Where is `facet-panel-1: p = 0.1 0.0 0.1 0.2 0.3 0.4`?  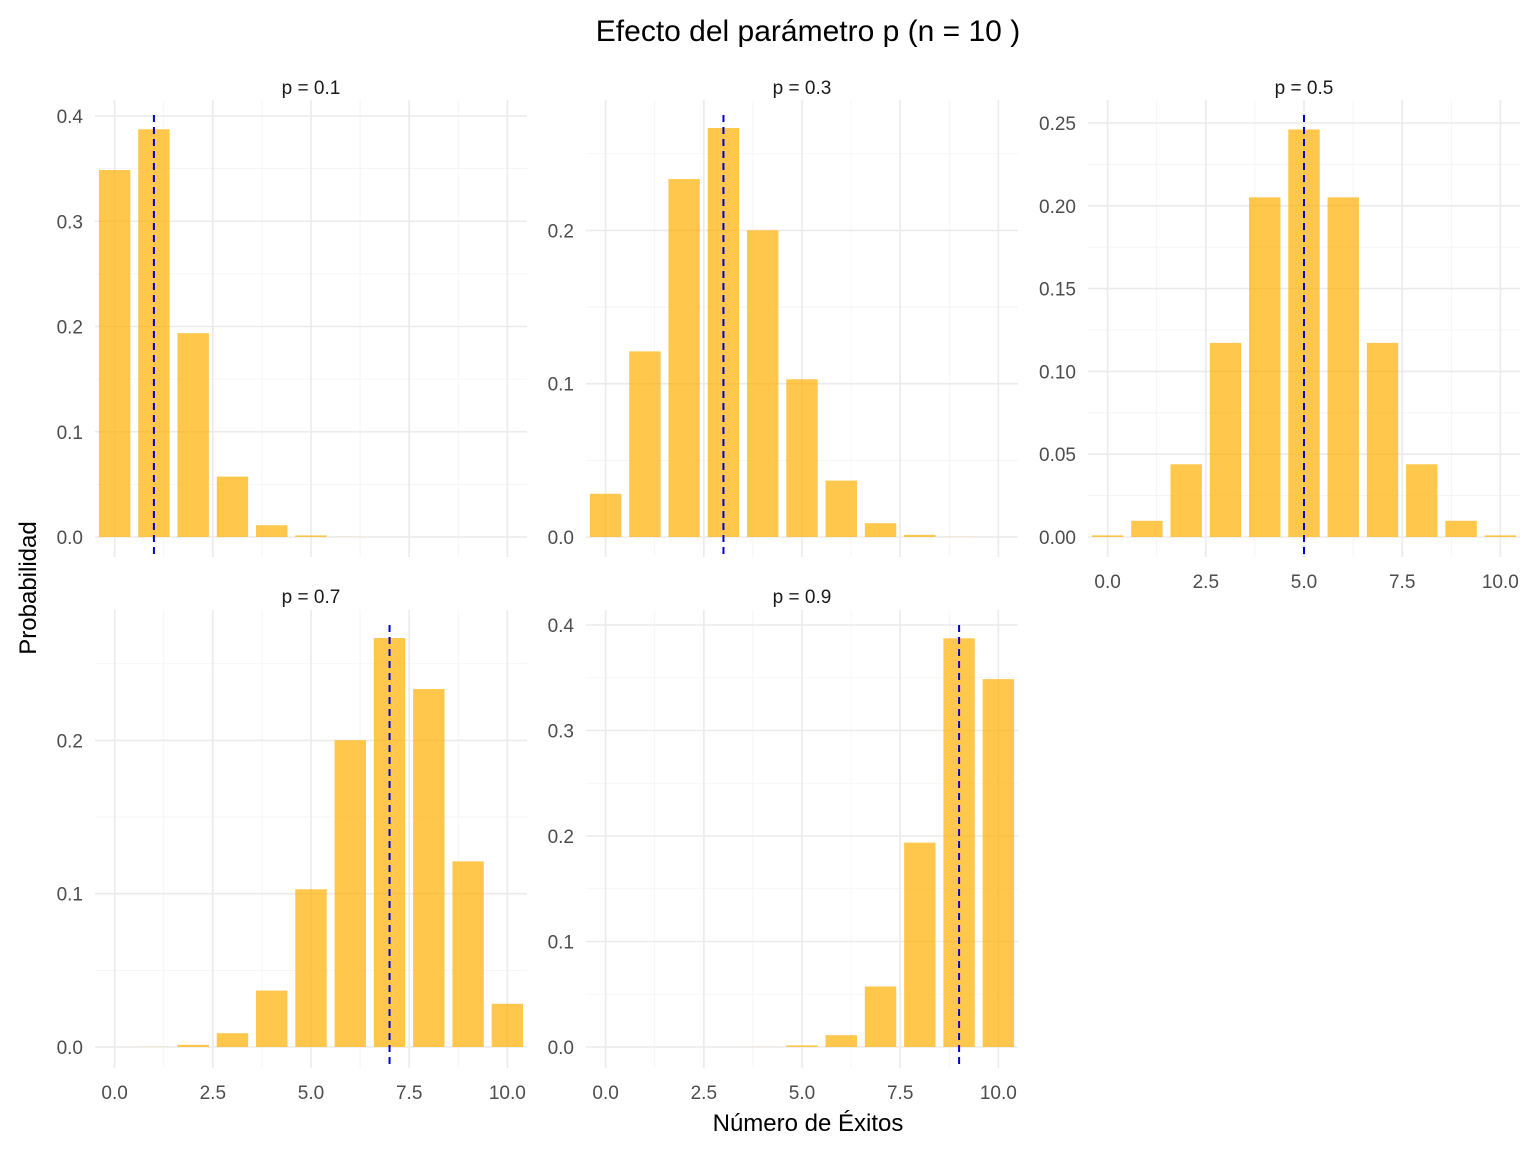 facet-panel-1: p = 0.1 0.0 0.1 0.2 0.3 0.4 is located at coordinates (292, 317).